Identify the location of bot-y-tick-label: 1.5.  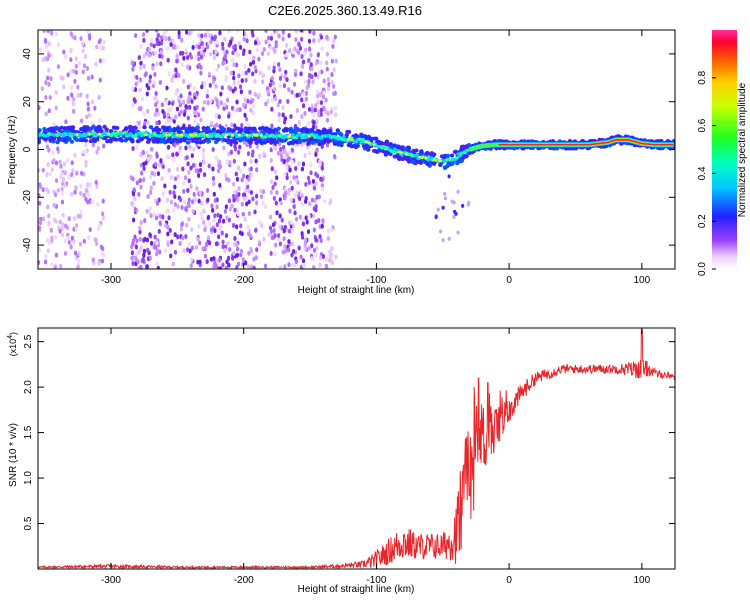
(28, 432).